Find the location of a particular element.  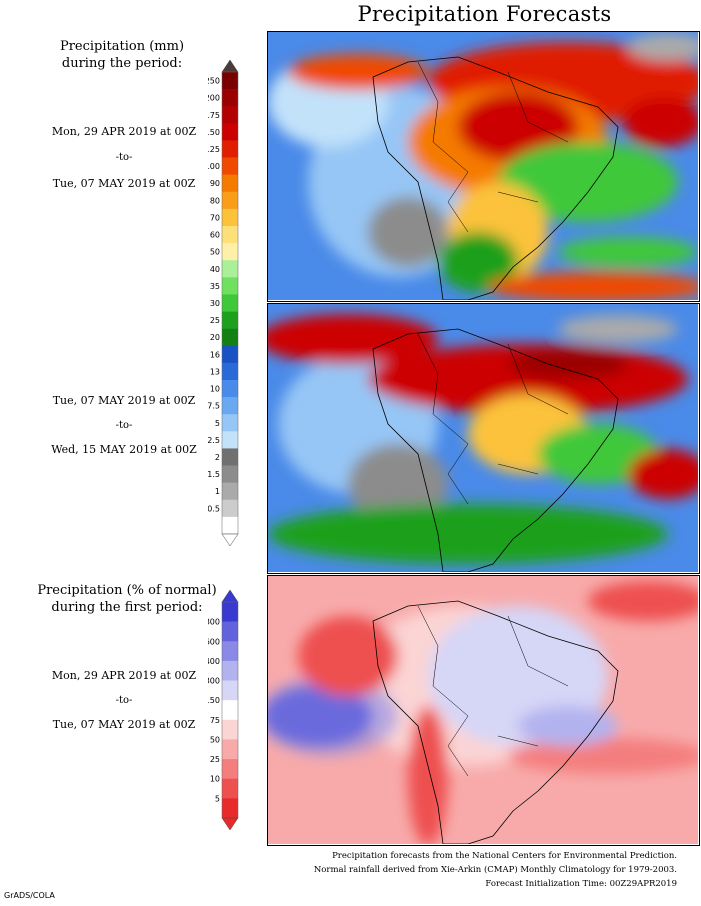

colorbar-label: 60 is located at coordinates (215, 235).